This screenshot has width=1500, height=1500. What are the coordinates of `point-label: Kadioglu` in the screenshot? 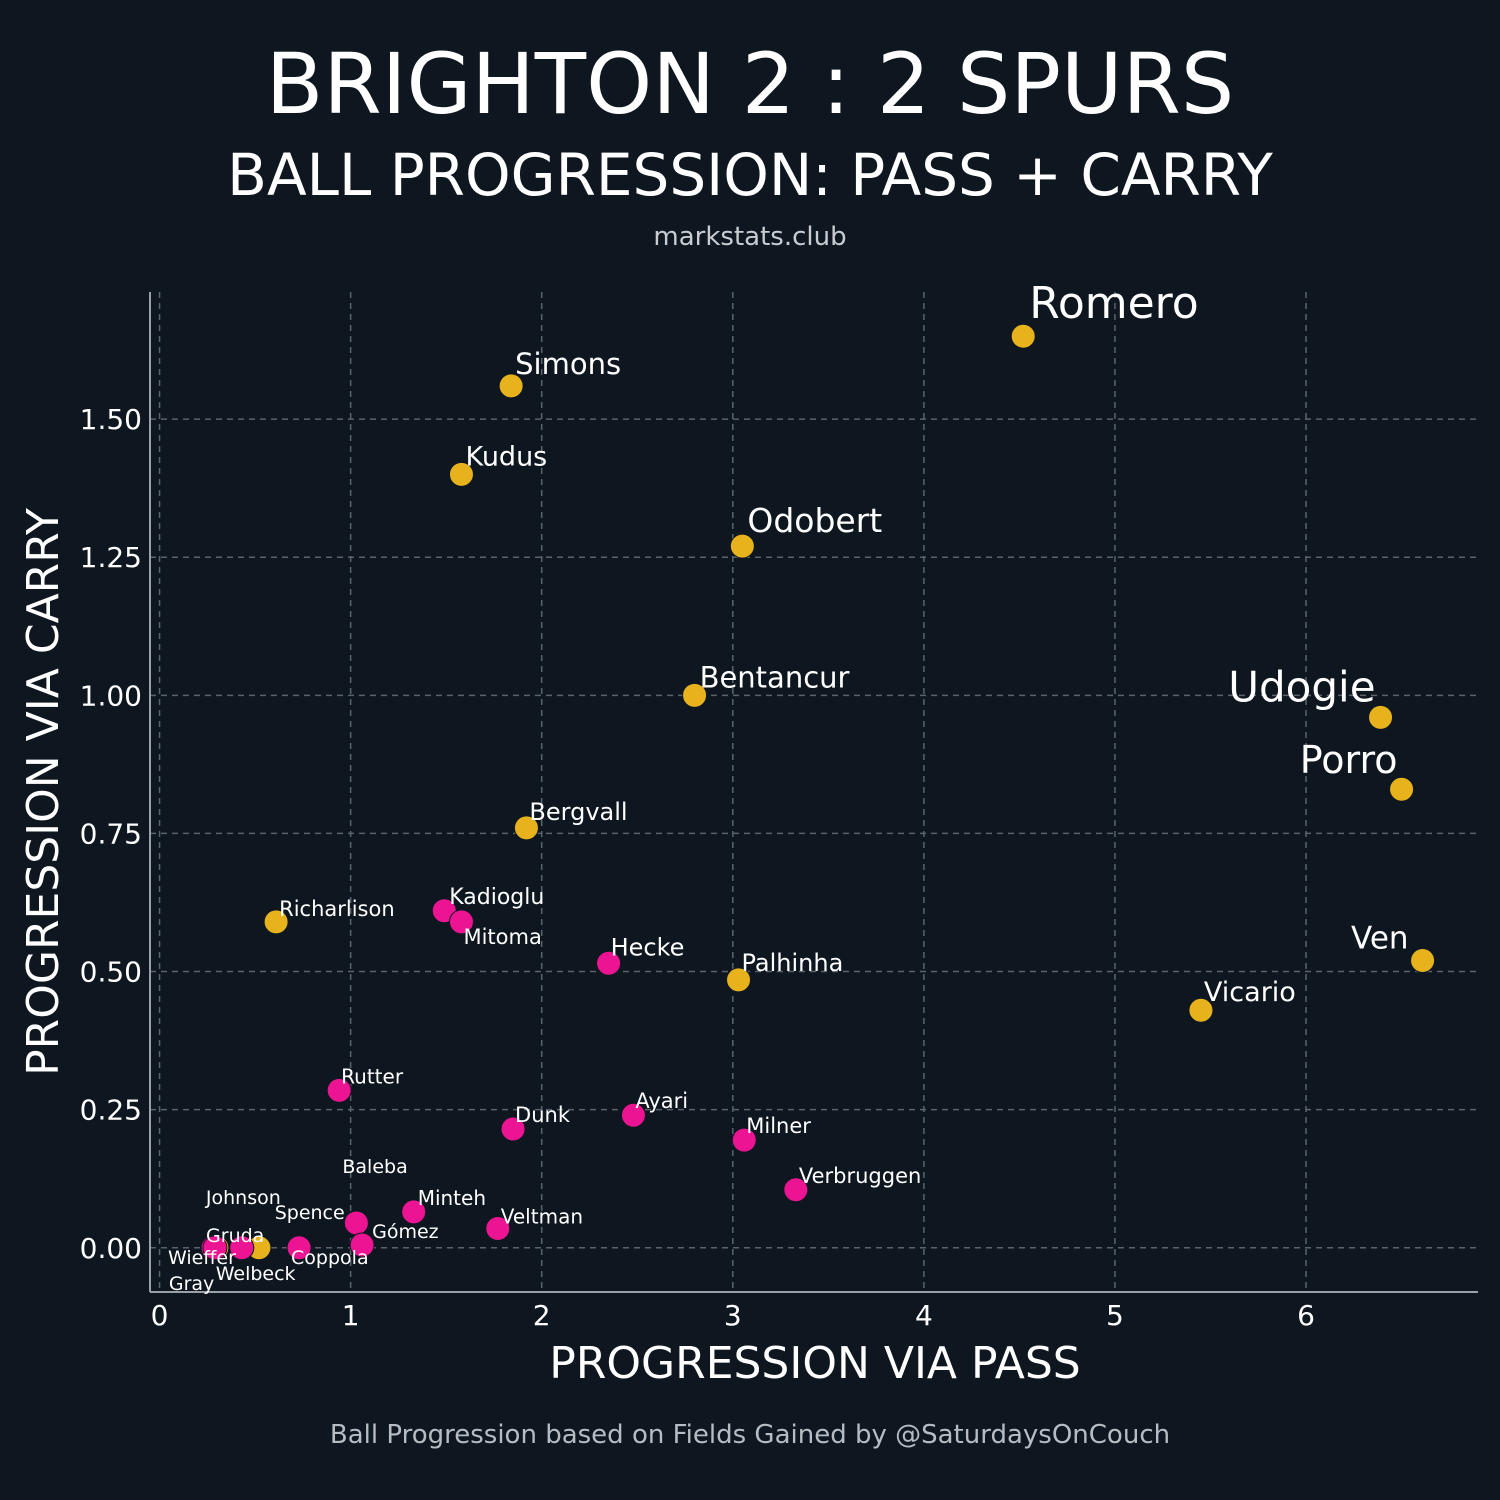 It's located at (496, 897).